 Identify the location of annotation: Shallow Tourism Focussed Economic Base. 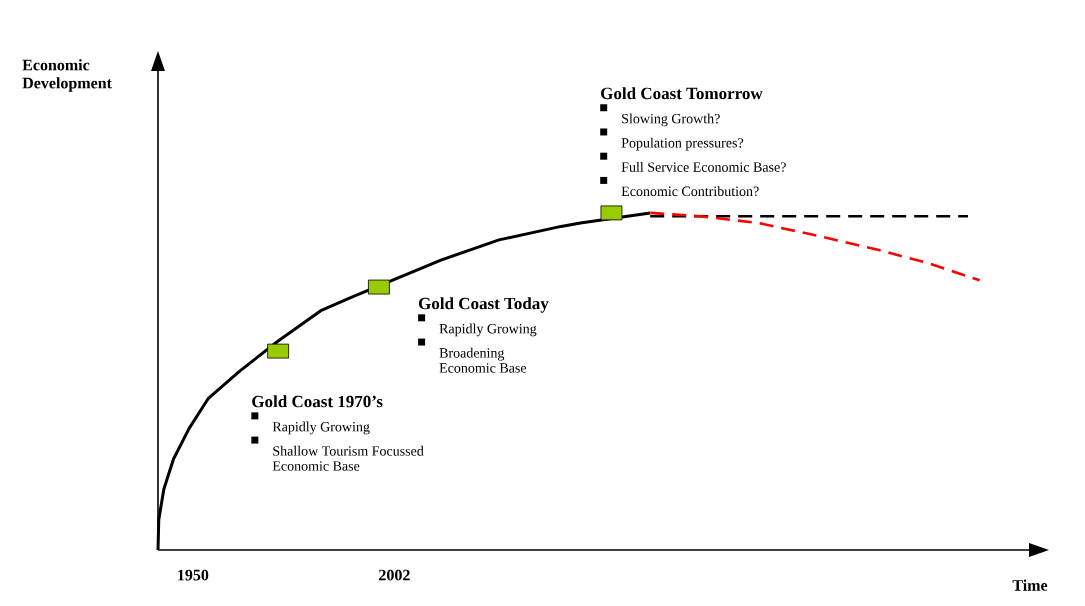
(348, 458).